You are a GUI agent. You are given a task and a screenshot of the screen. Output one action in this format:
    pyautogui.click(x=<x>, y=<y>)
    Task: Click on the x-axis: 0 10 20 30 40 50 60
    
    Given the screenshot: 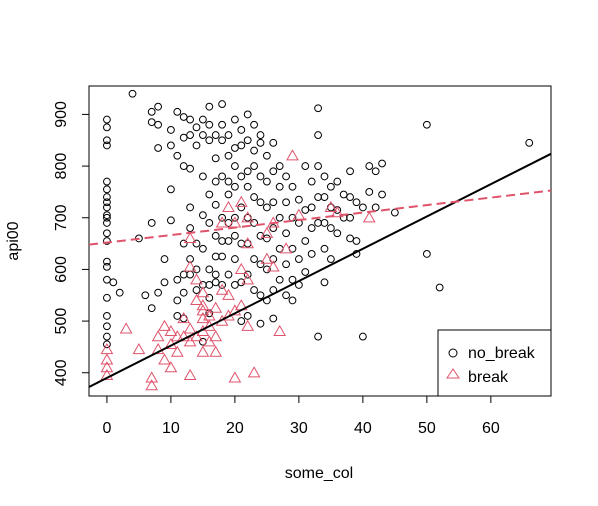 What is the action you would take?
    pyautogui.click(x=301, y=416)
    